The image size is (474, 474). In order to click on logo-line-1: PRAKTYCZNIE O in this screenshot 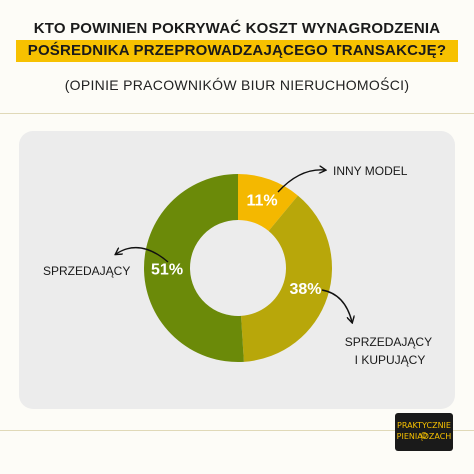, I will do `click(424, 430)`.